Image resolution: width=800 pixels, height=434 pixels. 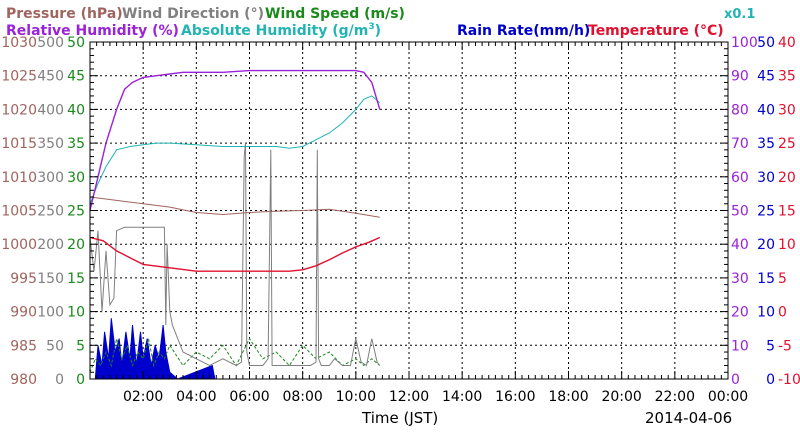 I want to click on y-tick-label-temp: 40, so click(x=787, y=43).